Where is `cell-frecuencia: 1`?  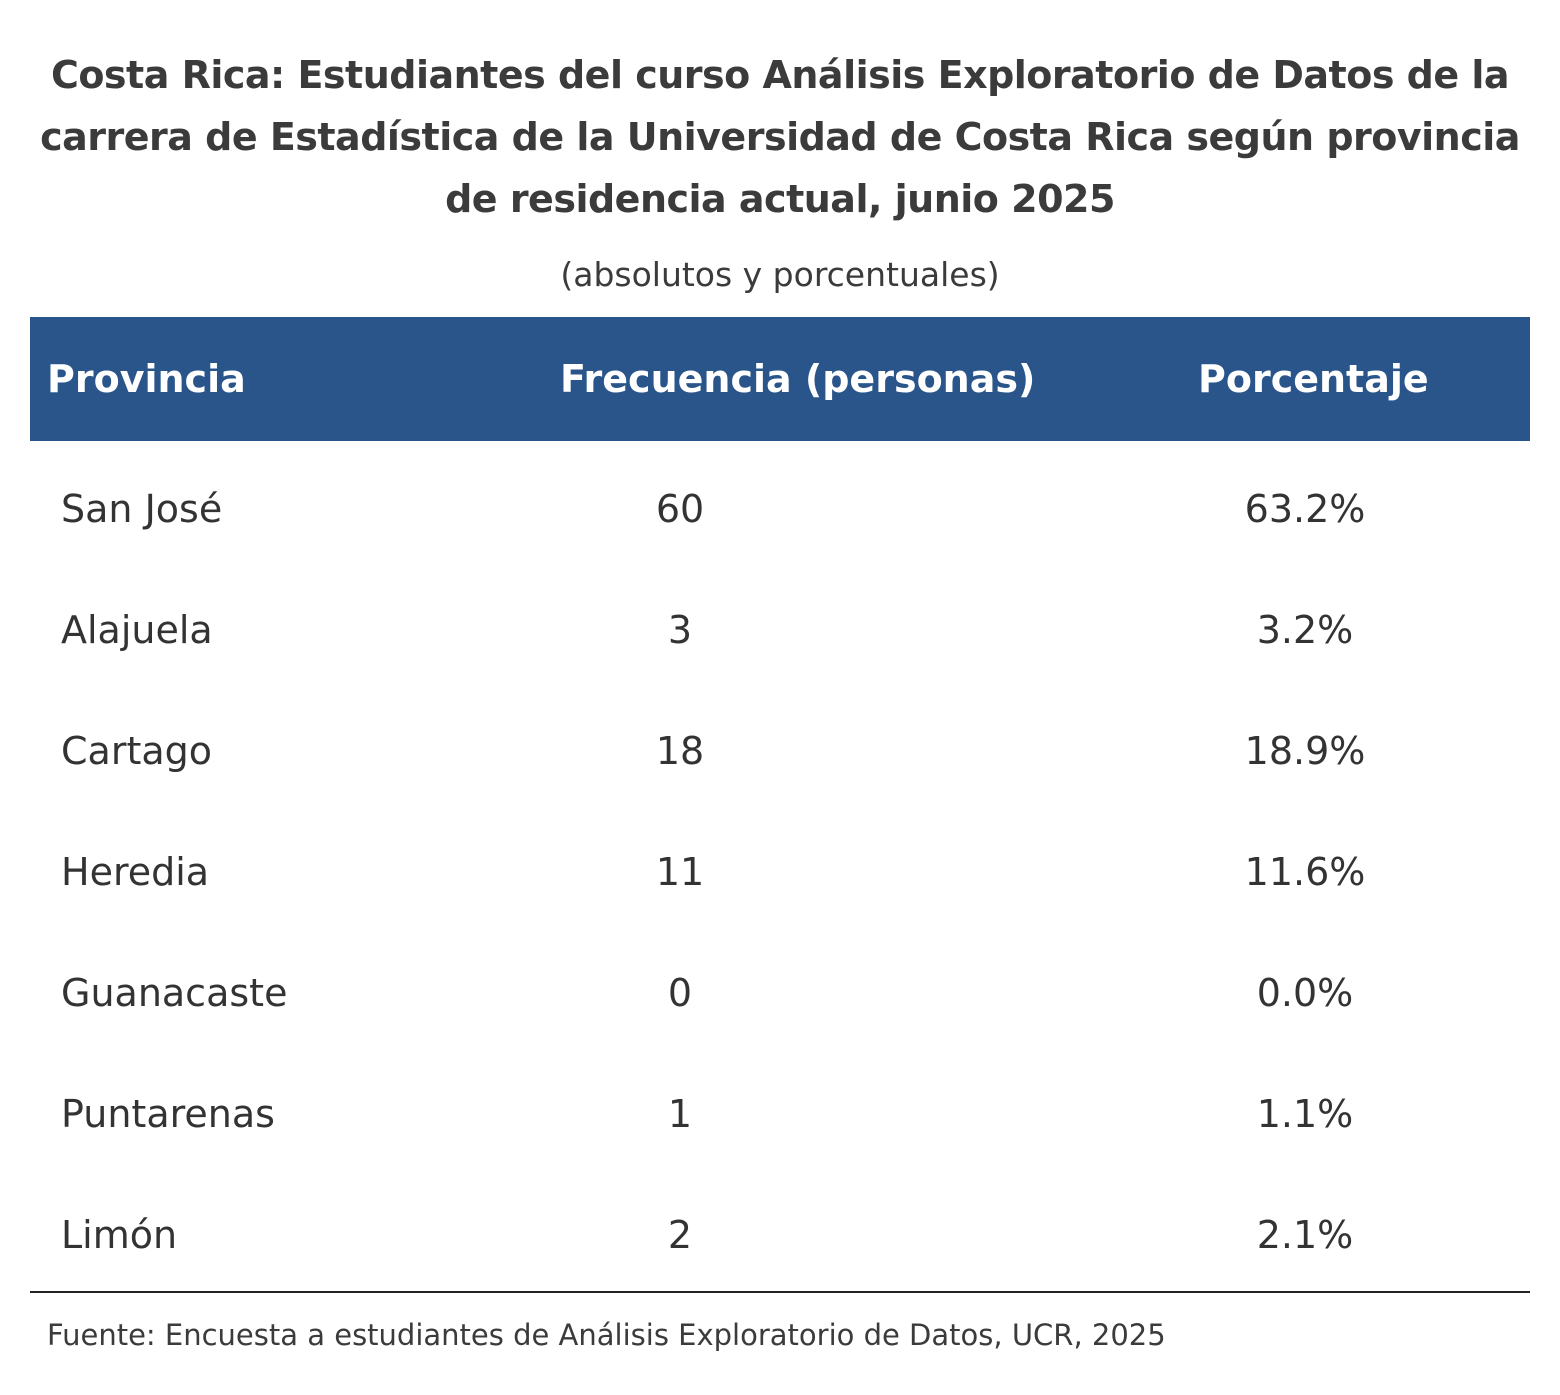 cell-frecuencia: 1 is located at coordinates (680, 1114).